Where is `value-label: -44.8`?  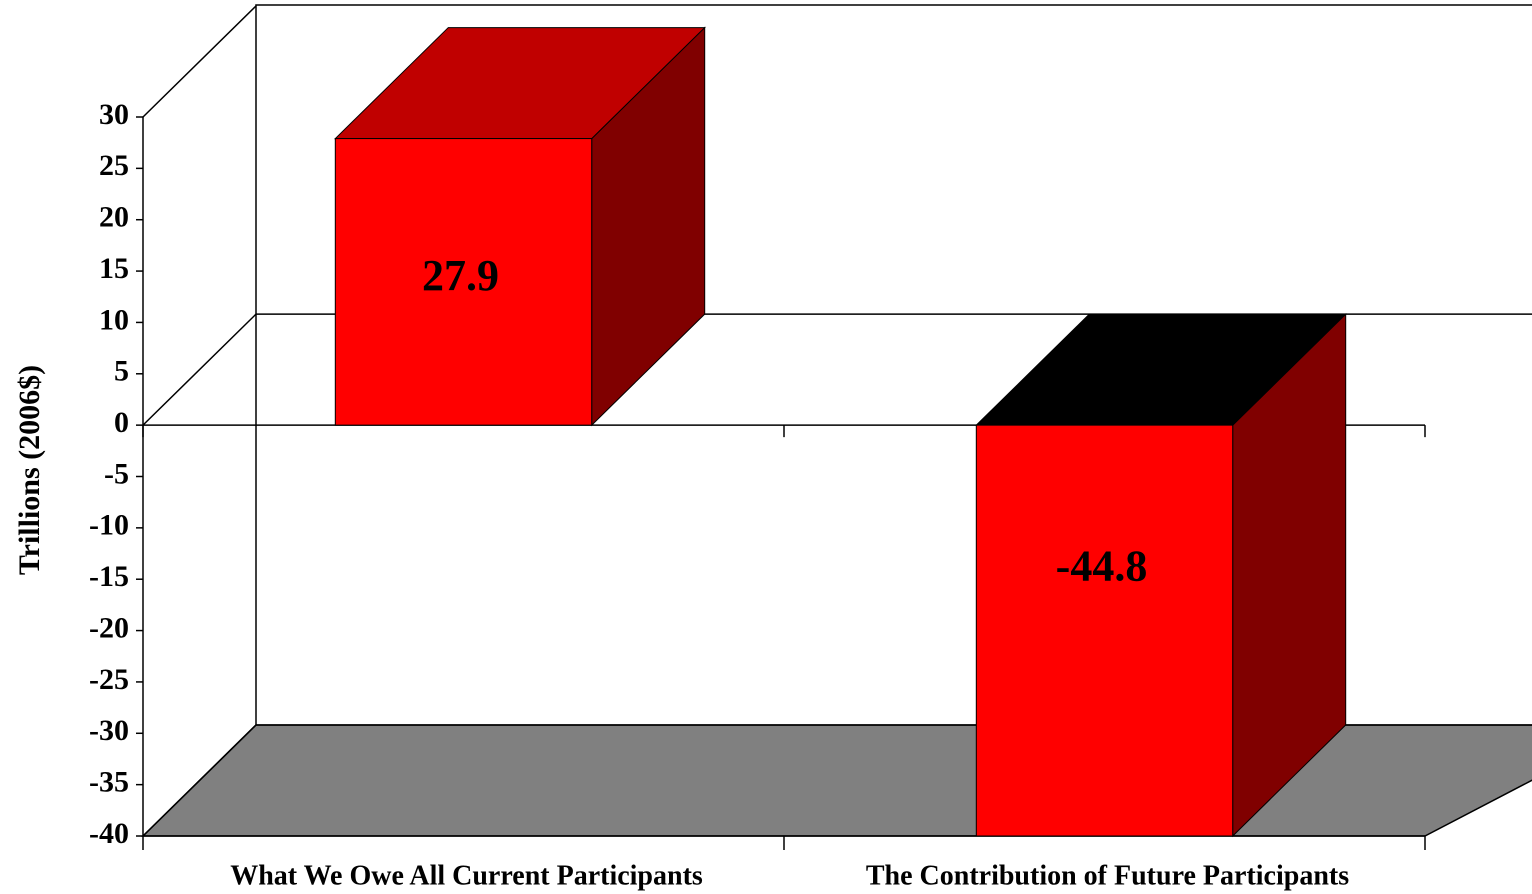 value-label: -44.8 is located at coordinates (1102, 566).